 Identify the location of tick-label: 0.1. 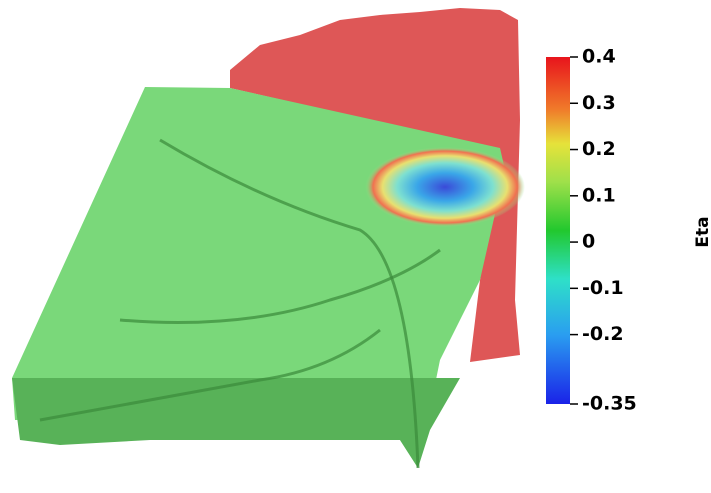
(599, 195).